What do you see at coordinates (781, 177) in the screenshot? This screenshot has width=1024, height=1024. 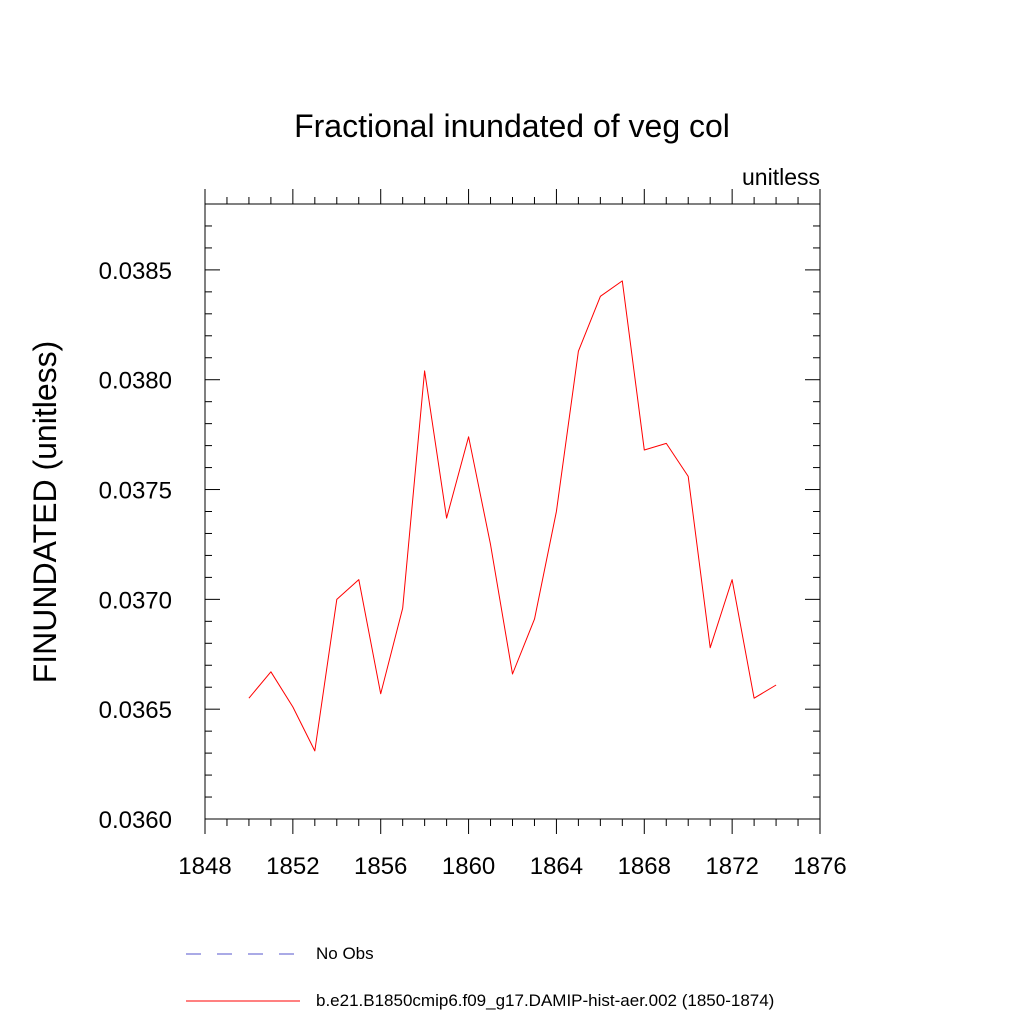 I see `units-label: unitless` at bounding box center [781, 177].